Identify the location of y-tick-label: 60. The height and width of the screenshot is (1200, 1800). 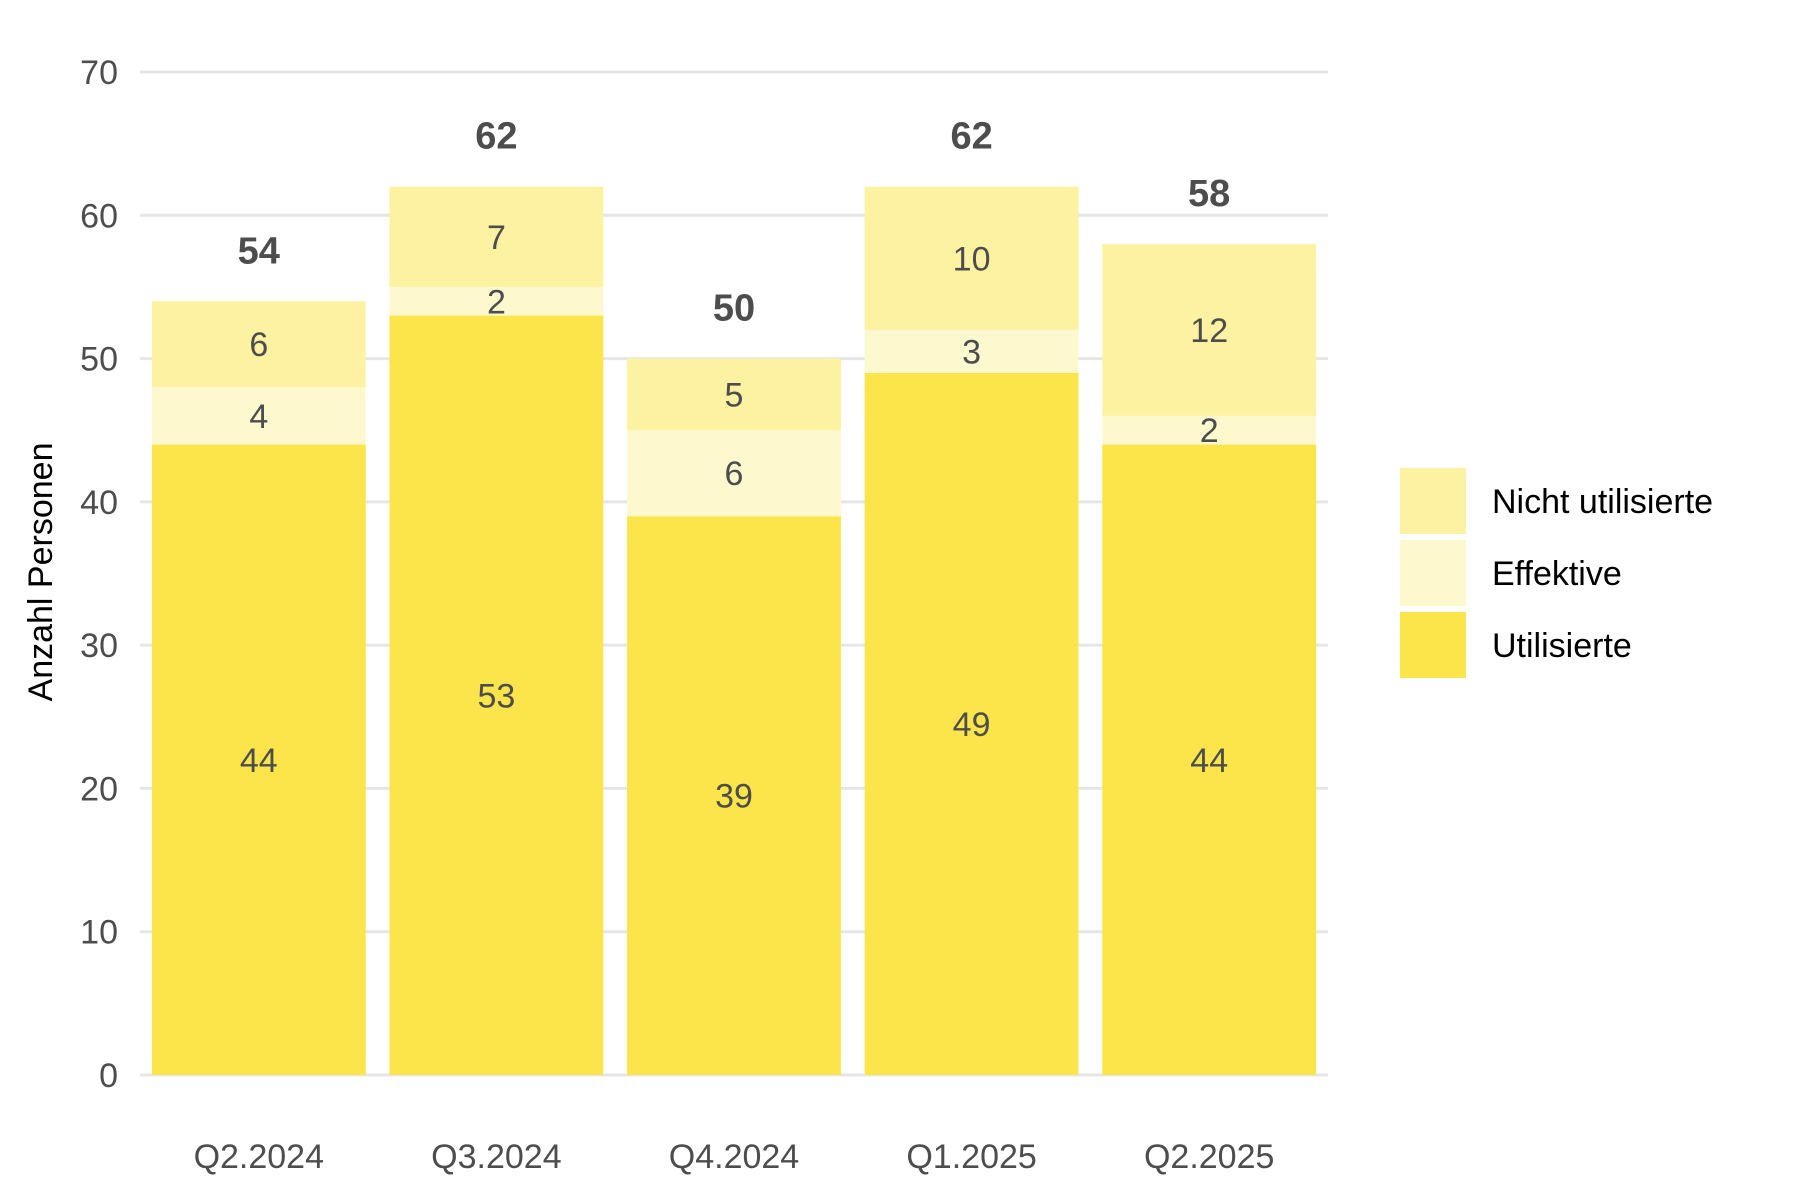
(99, 216).